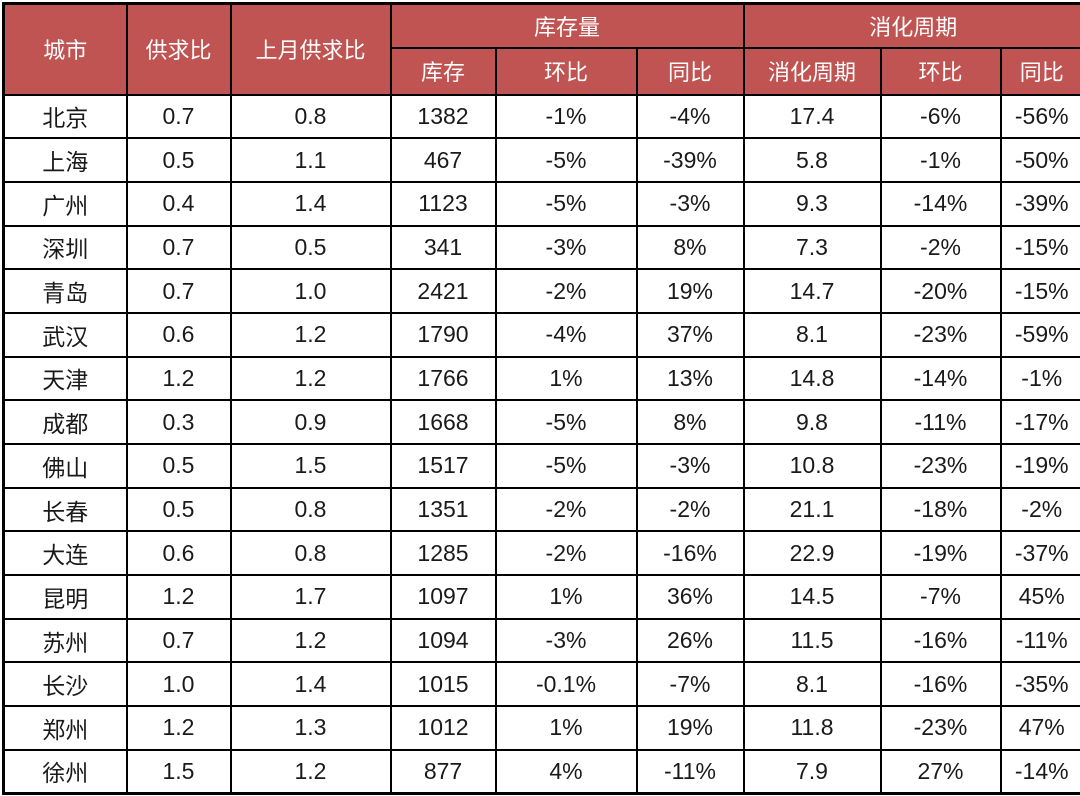  What do you see at coordinates (310, 553) in the screenshot?
I see `cell-last_month_ratio: 0.8` at bounding box center [310, 553].